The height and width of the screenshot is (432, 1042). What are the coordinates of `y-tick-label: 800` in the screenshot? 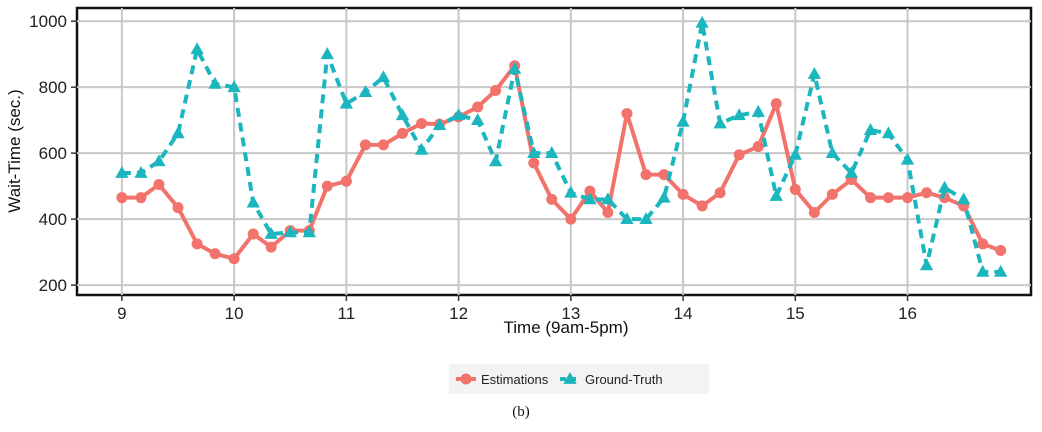 It's located at (53, 87).